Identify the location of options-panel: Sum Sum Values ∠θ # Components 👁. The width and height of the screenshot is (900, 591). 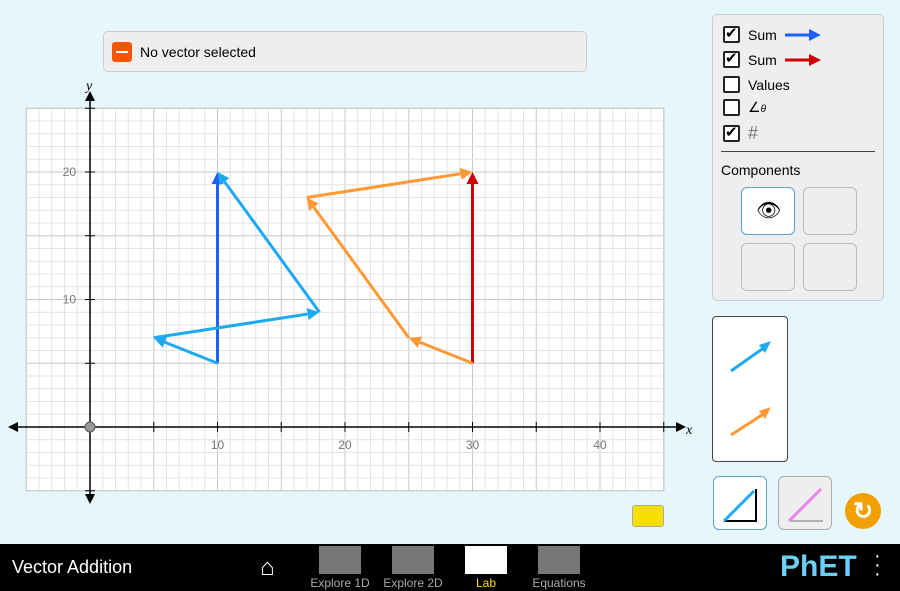
(798, 157).